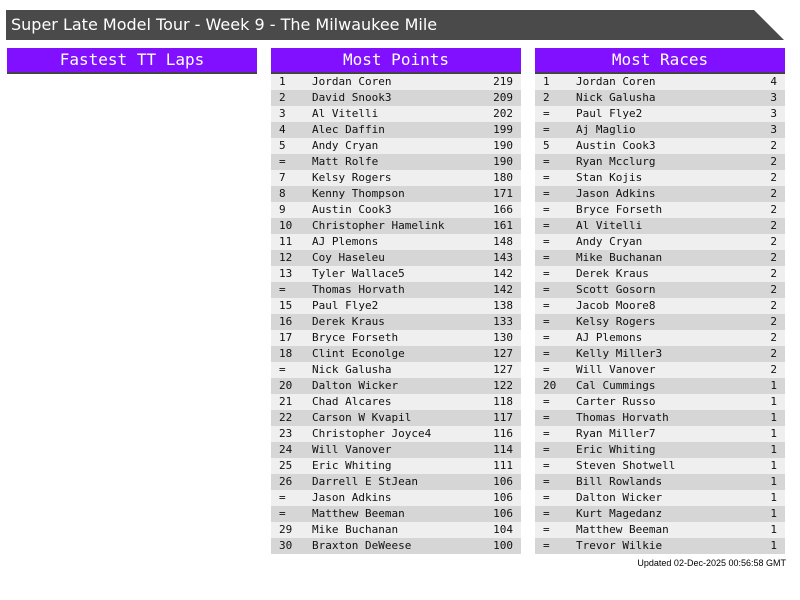 The height and width of the screenshot is (600, 800). What do you see at coordinates (612, 273) in the screenshot?
I see `name-cell: Derek Kraus` at bounding box center [612, 273].